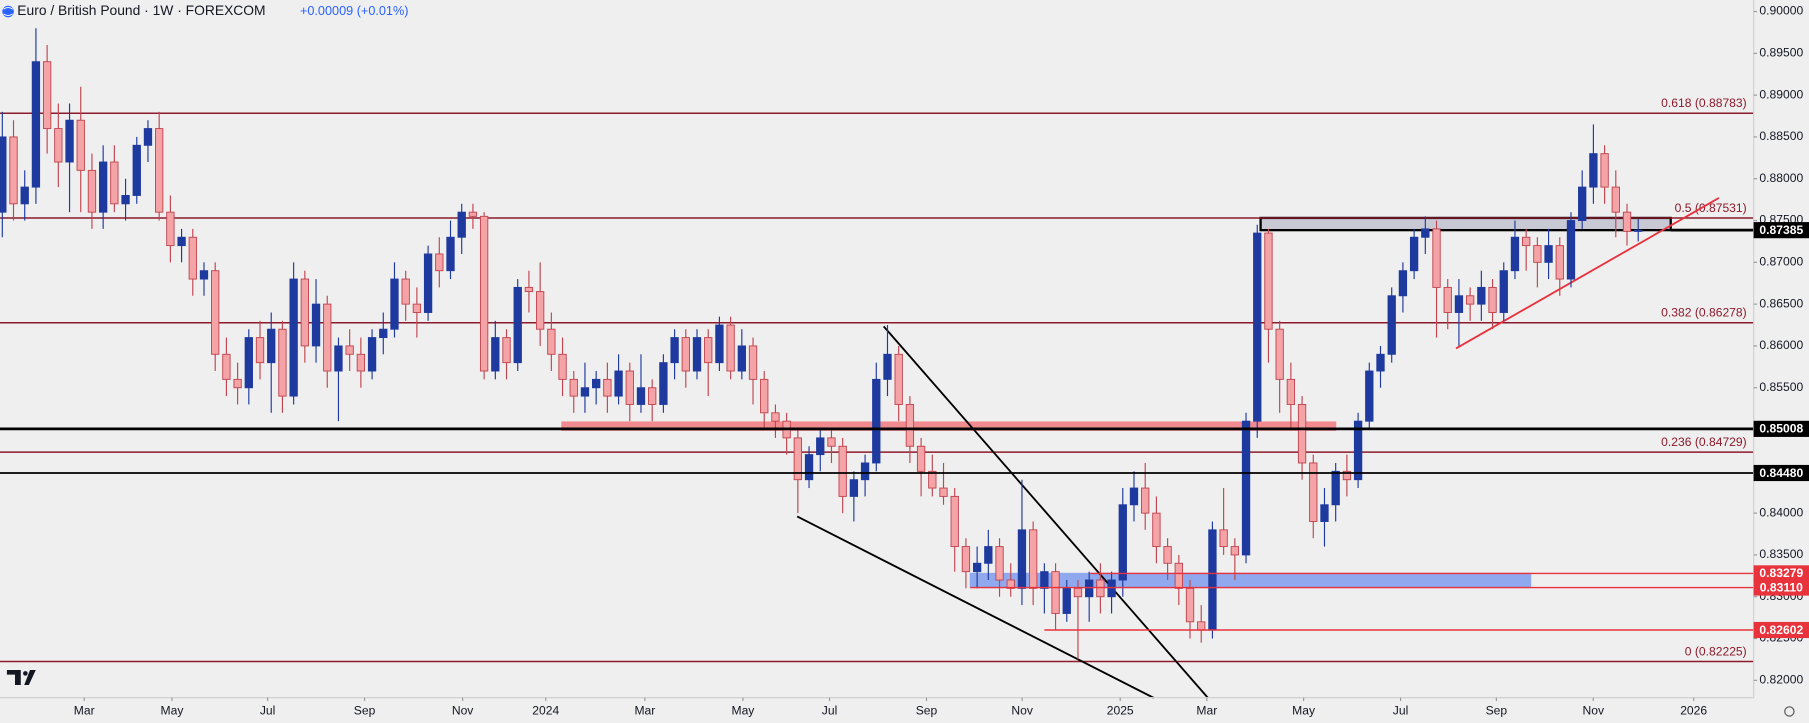 The image size is (1809, 723). Describe the element at coordinates (141, 10) in the screenshot. I see `chart-title: Euro / British Pound · 1W · FOREXCOM` at that location.